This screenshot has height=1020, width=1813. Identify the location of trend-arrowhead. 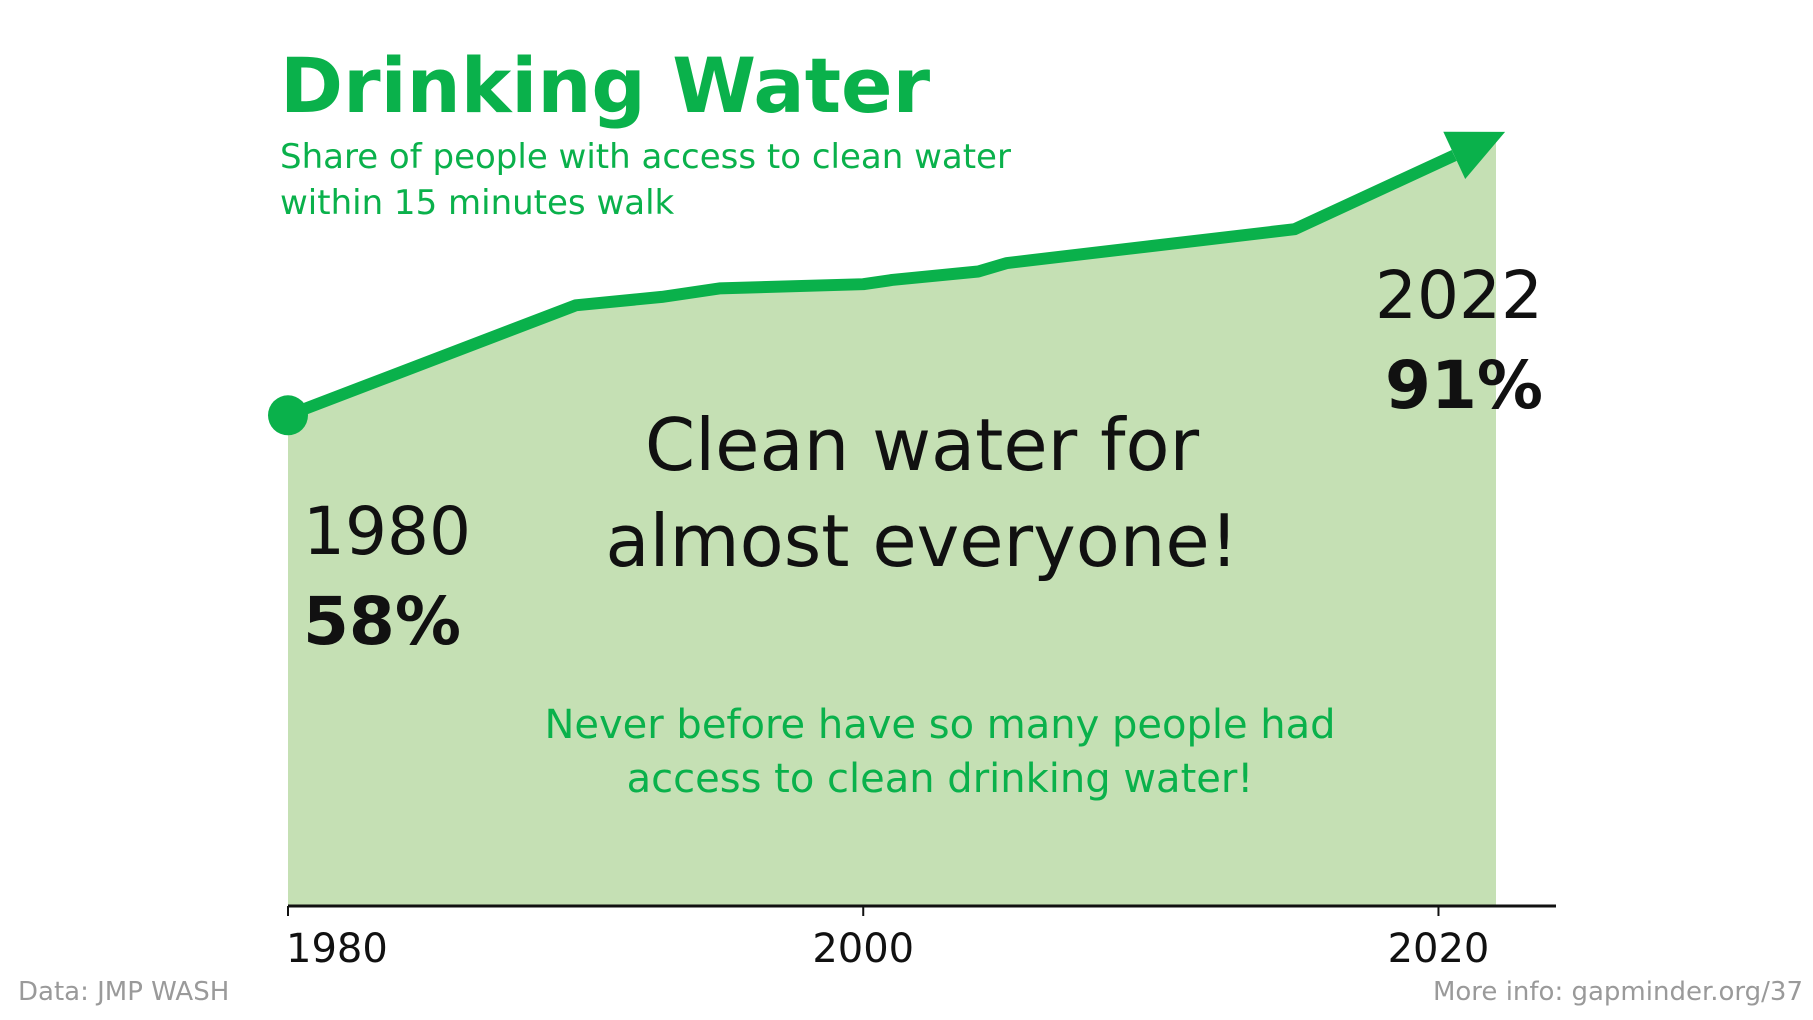
(1474, 155).